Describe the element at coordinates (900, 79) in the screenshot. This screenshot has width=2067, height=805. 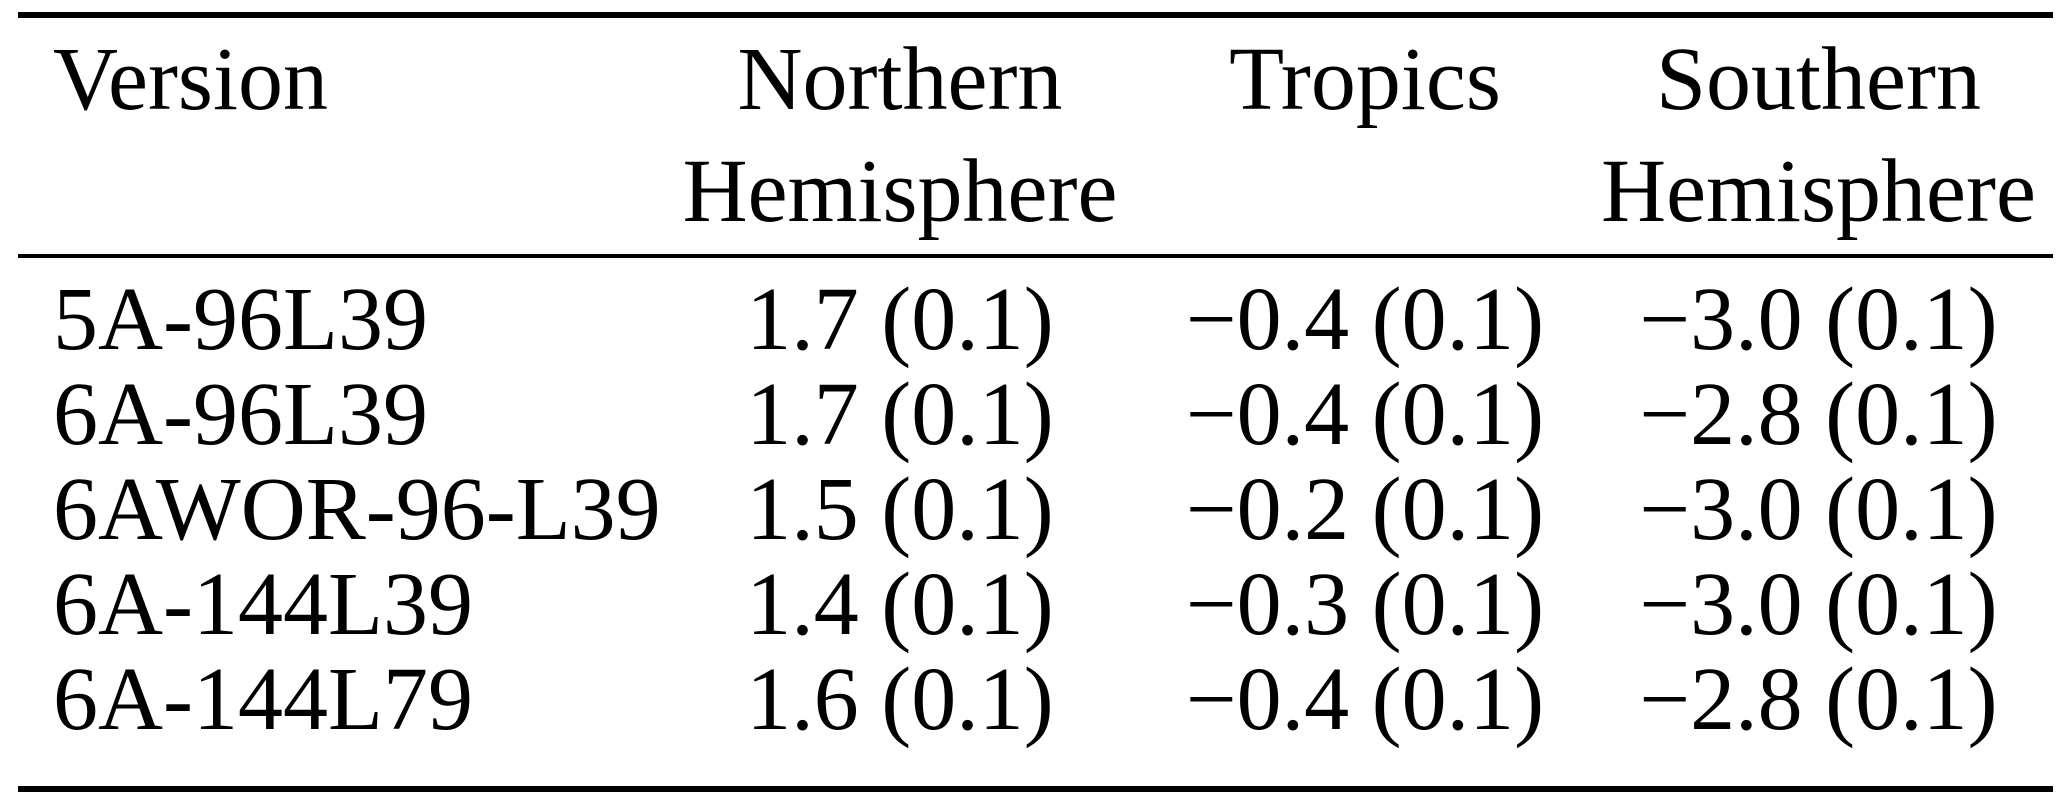
I see `header-line: Northern` at that location.